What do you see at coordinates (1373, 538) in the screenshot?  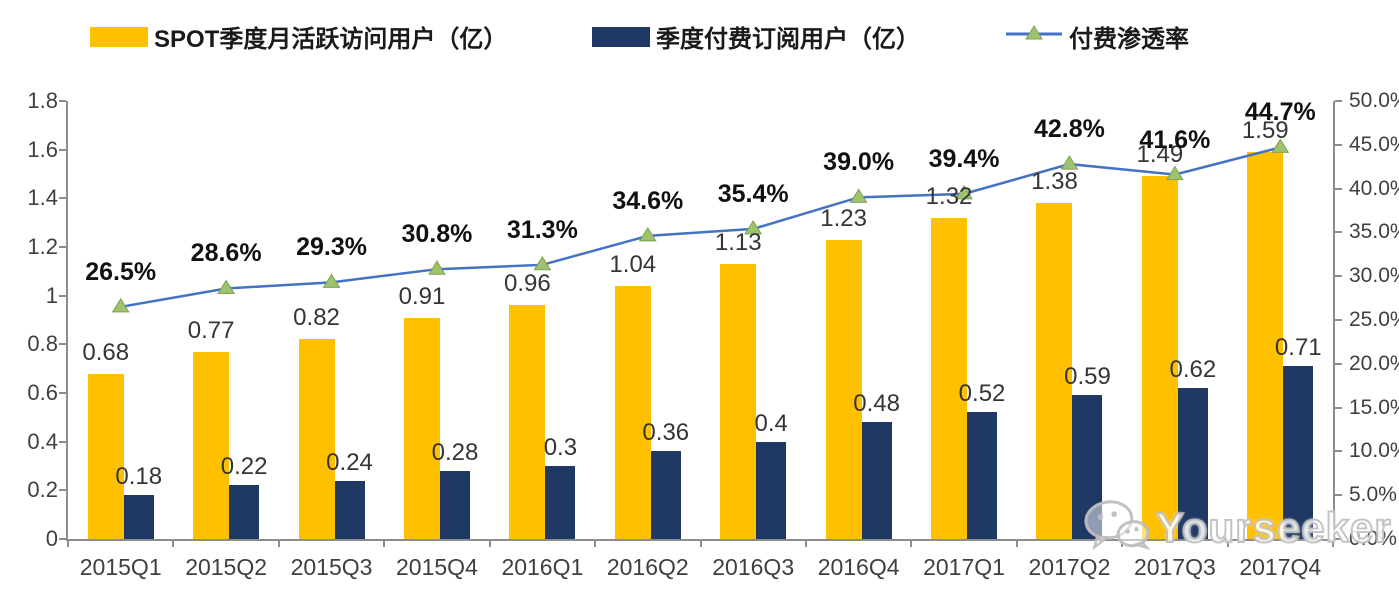 I see `y-axis-right-tick-label: 0.0%` at bounding box center [1373, 538].